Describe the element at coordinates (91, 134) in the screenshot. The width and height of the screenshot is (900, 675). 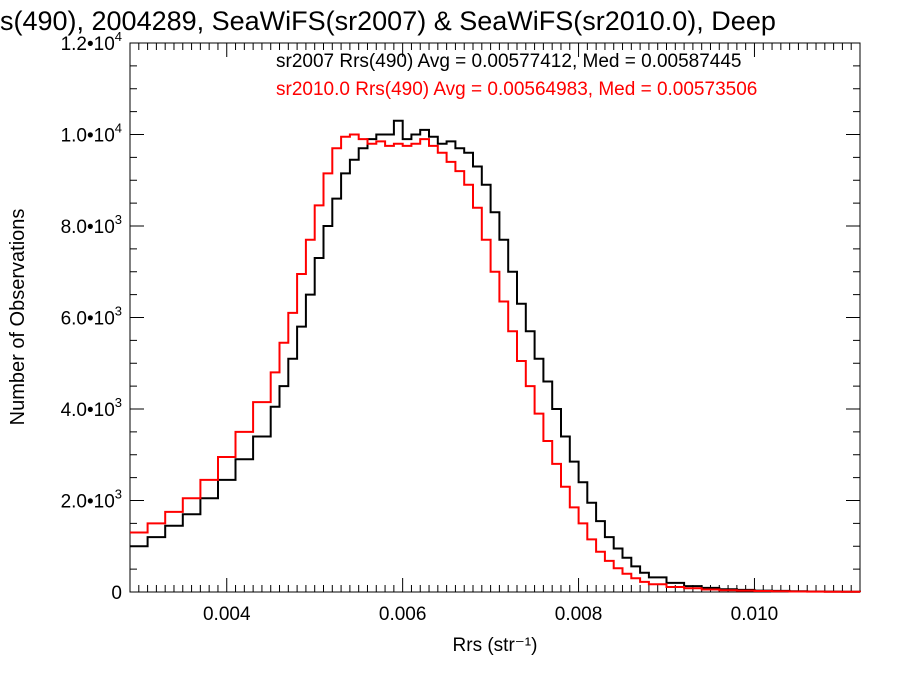
I see `y-tick-label: 1.0•104` at that location.